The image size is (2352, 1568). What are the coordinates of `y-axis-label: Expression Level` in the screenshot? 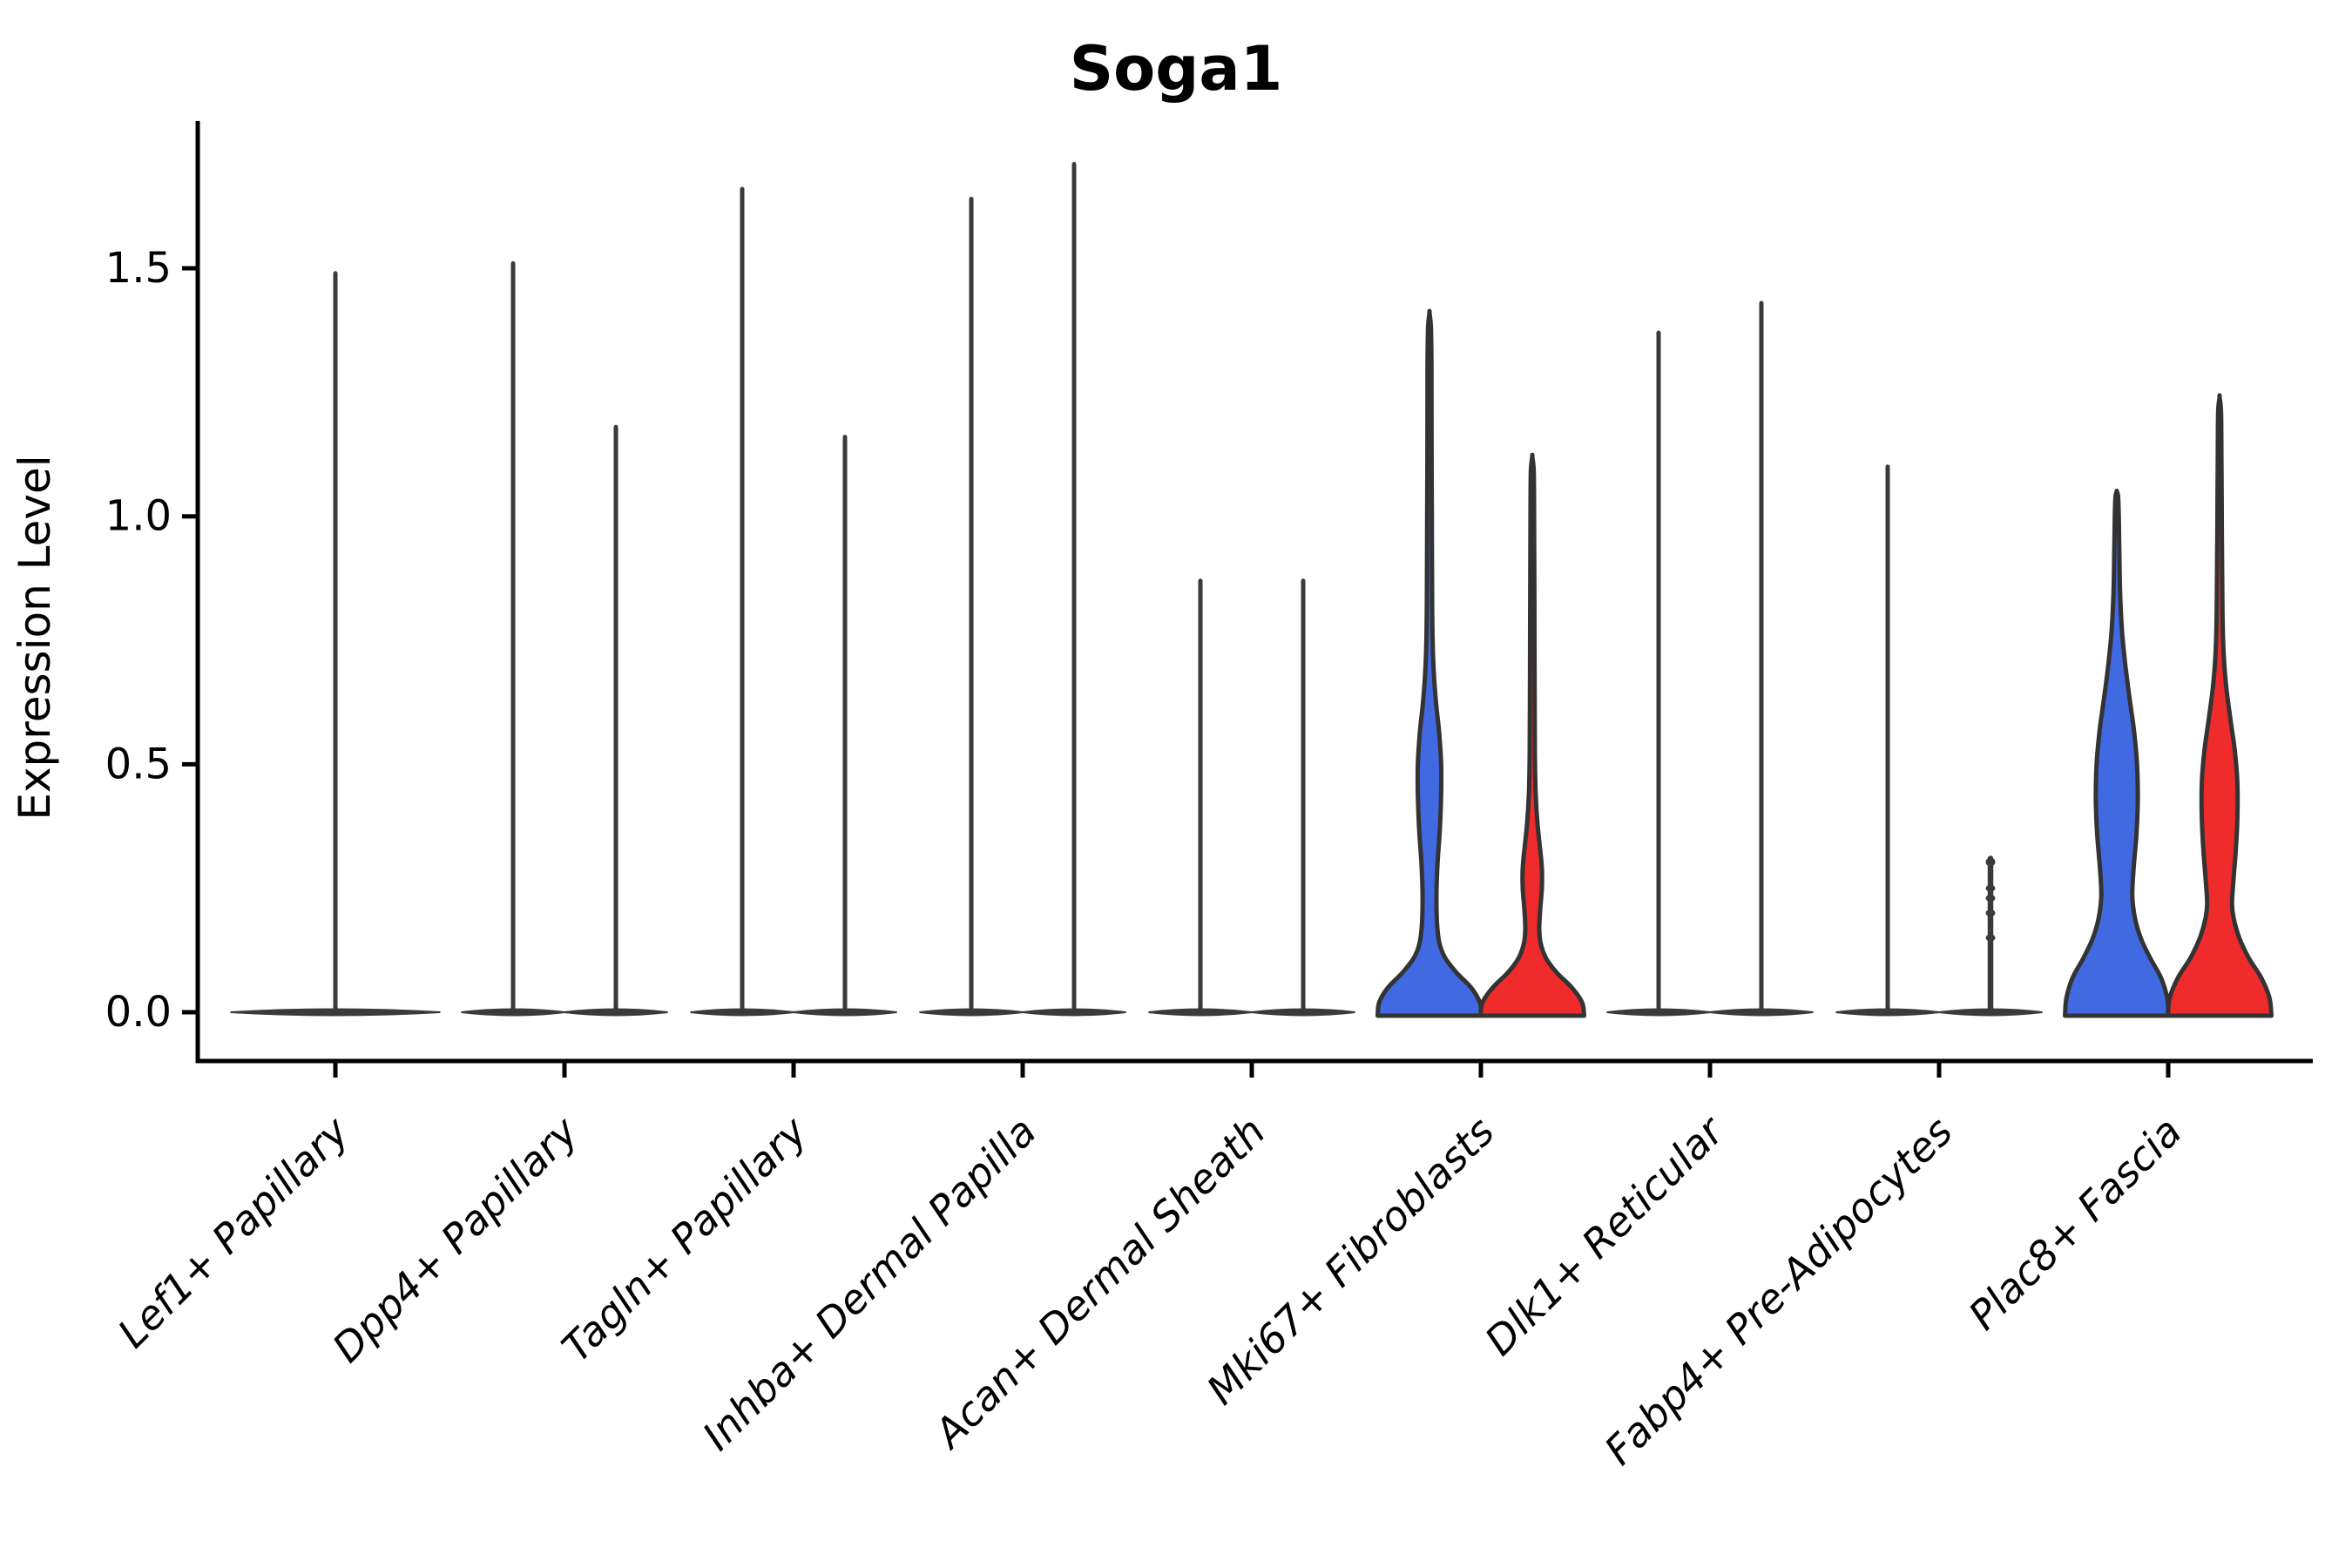 It's located at (35, 638).